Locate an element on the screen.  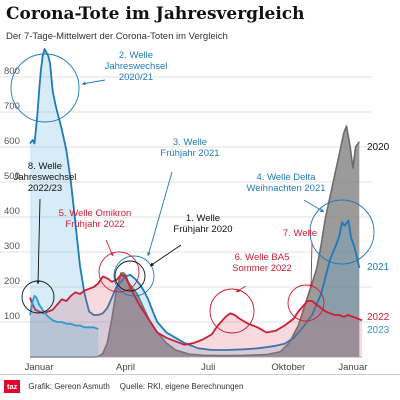
series-end-label: 2022 is located at coordinates (378, 317).